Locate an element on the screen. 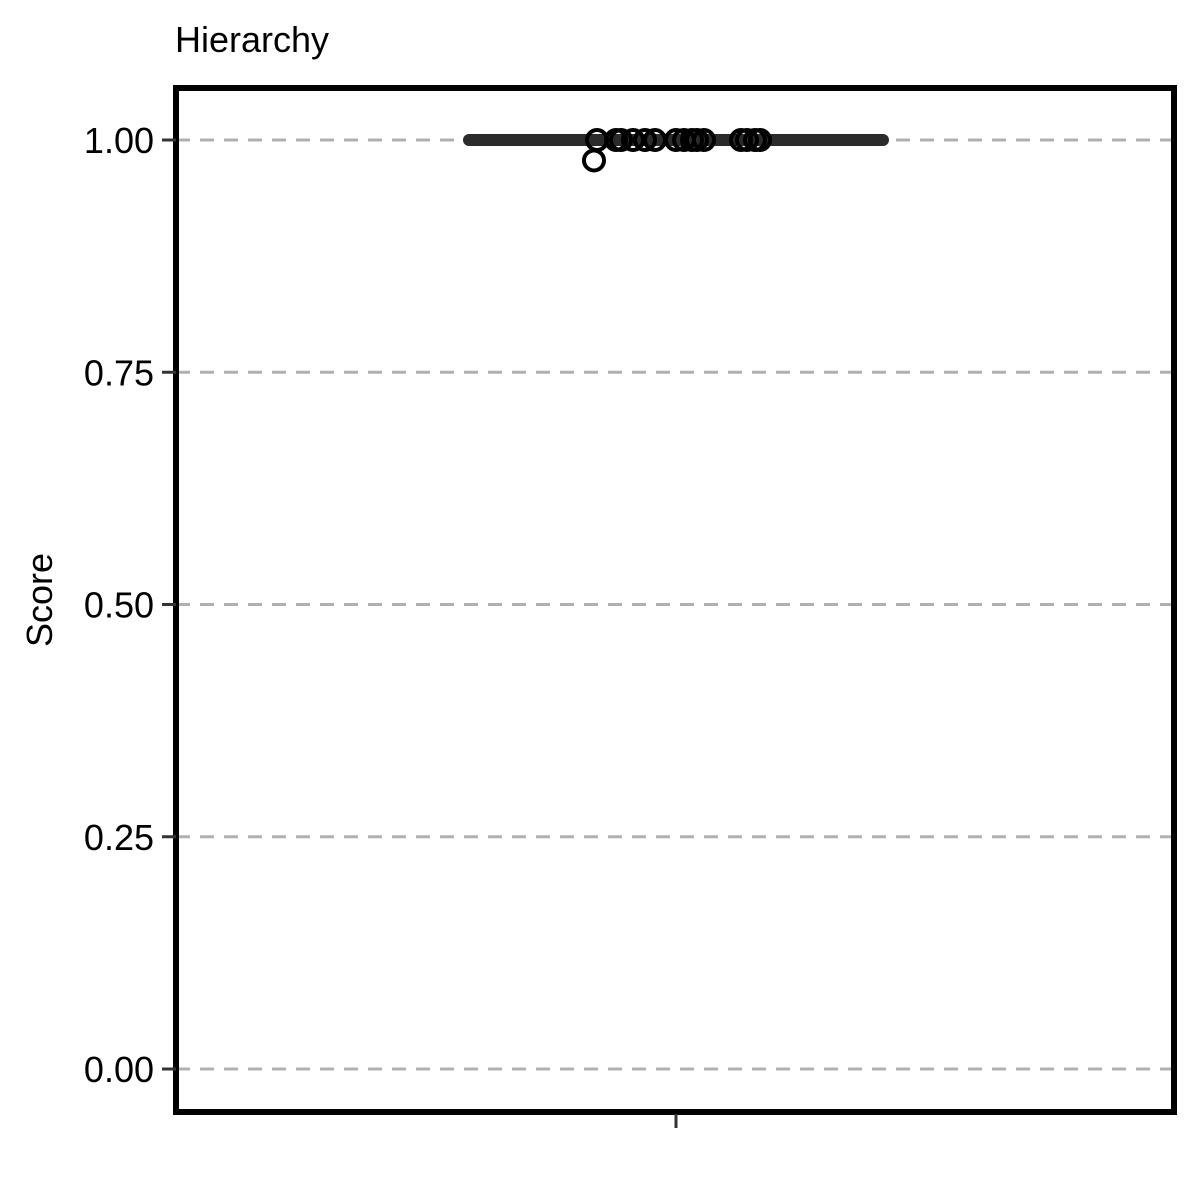 The image size is (1200, 1200). chart-title: Hierarchy is located at coordinates (252, 39).